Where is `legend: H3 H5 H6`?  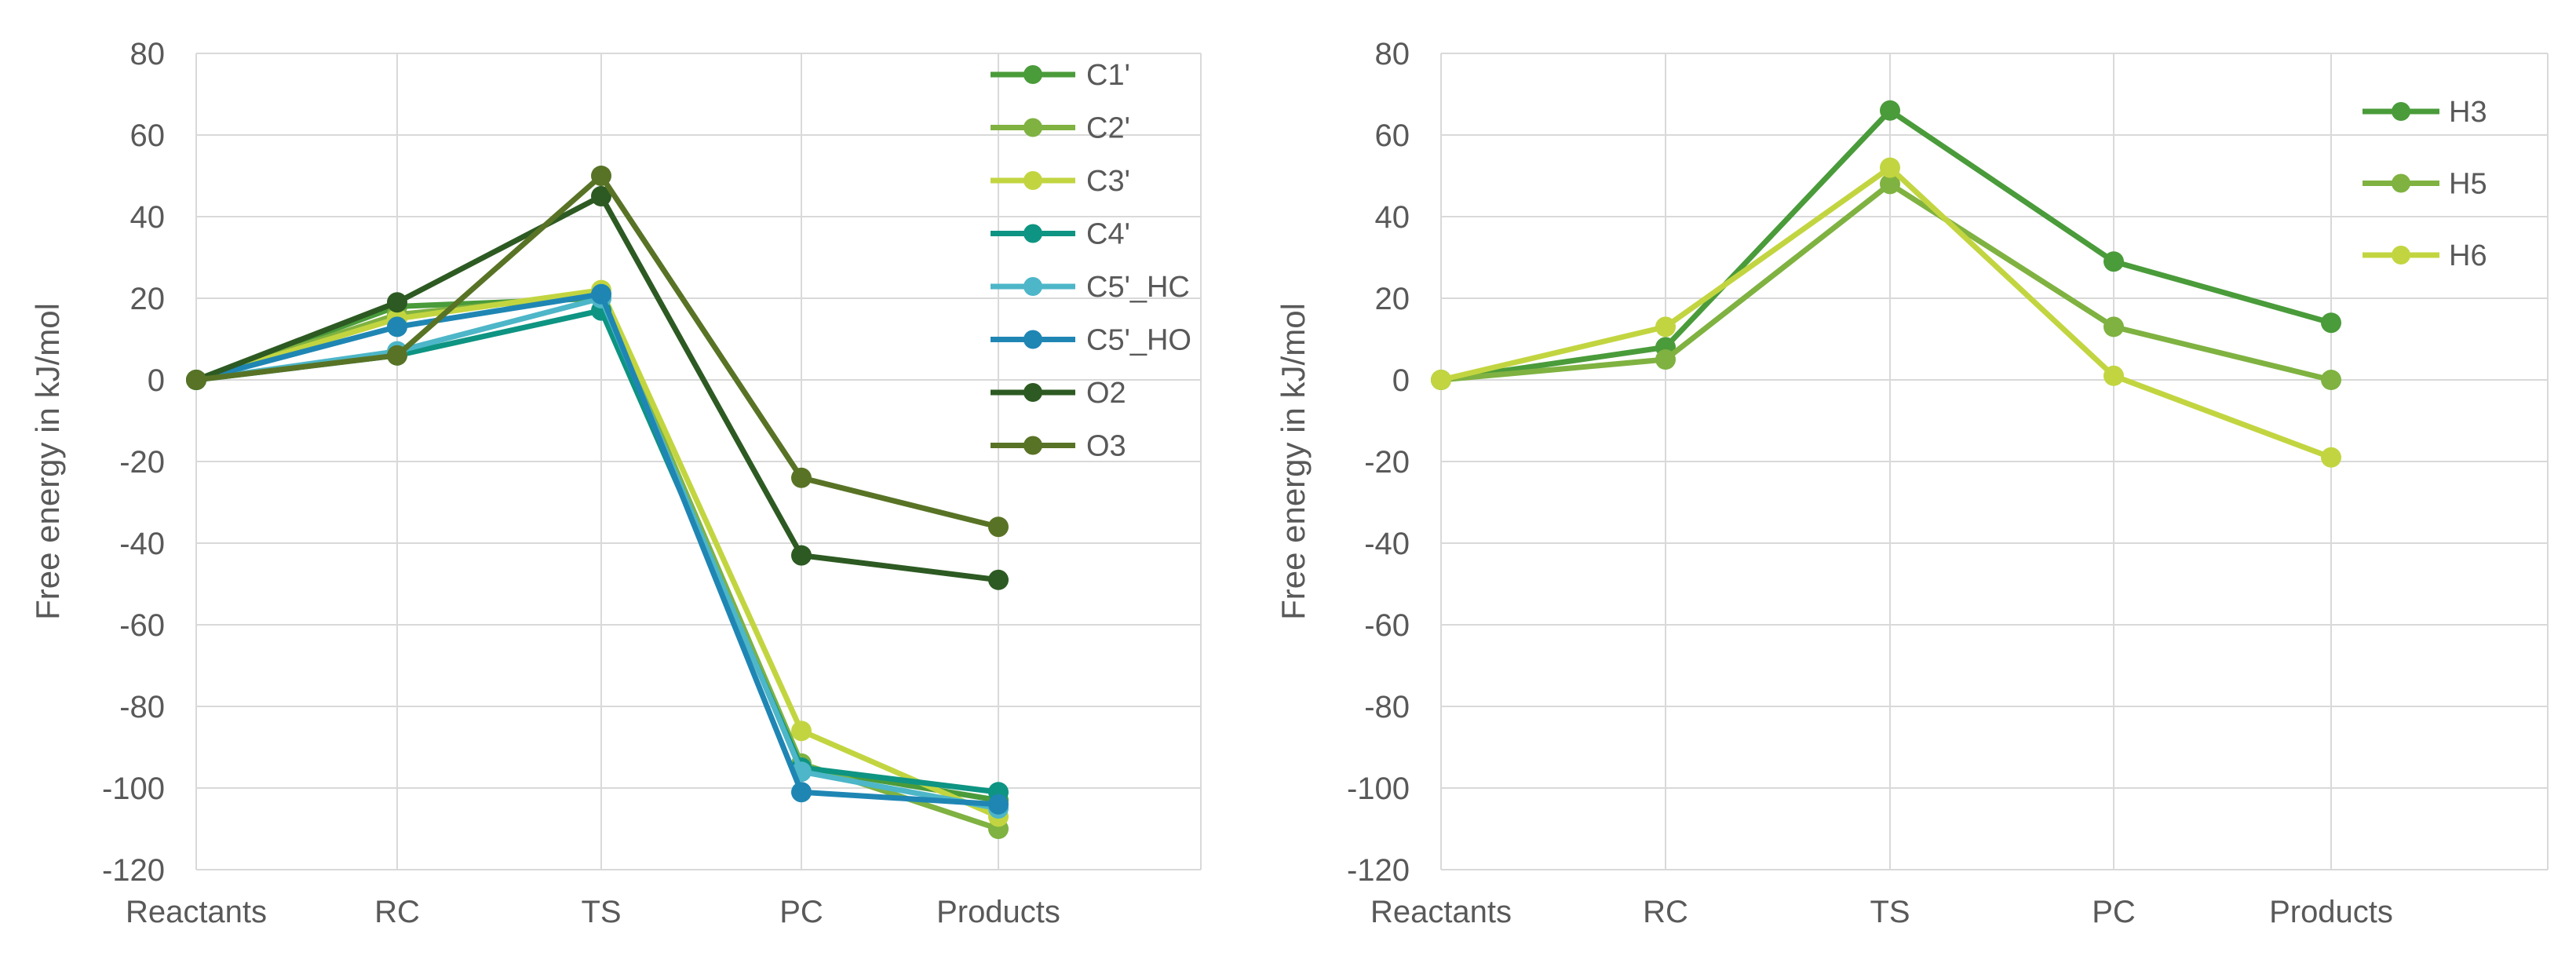 legend: H3 H5 H6 is located at coordinates (2425, 184).